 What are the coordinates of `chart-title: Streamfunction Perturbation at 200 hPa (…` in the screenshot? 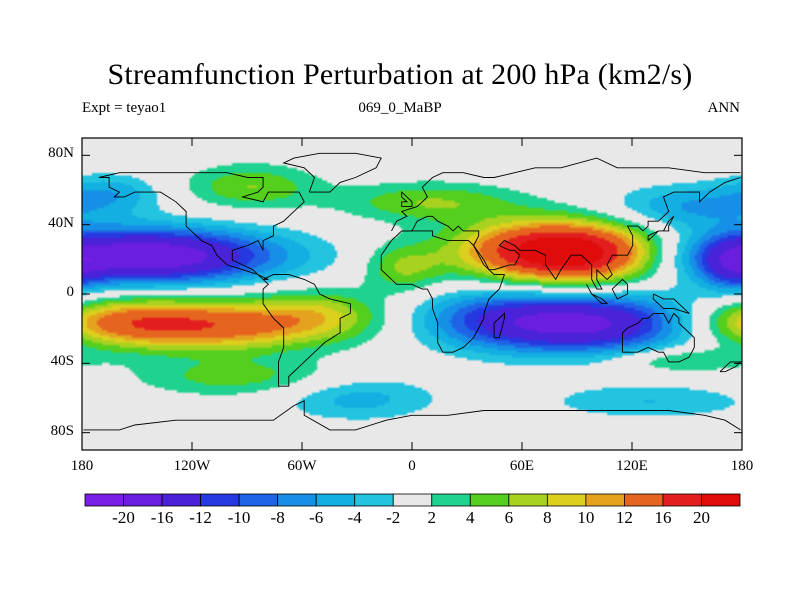 It's located at (400, 74).